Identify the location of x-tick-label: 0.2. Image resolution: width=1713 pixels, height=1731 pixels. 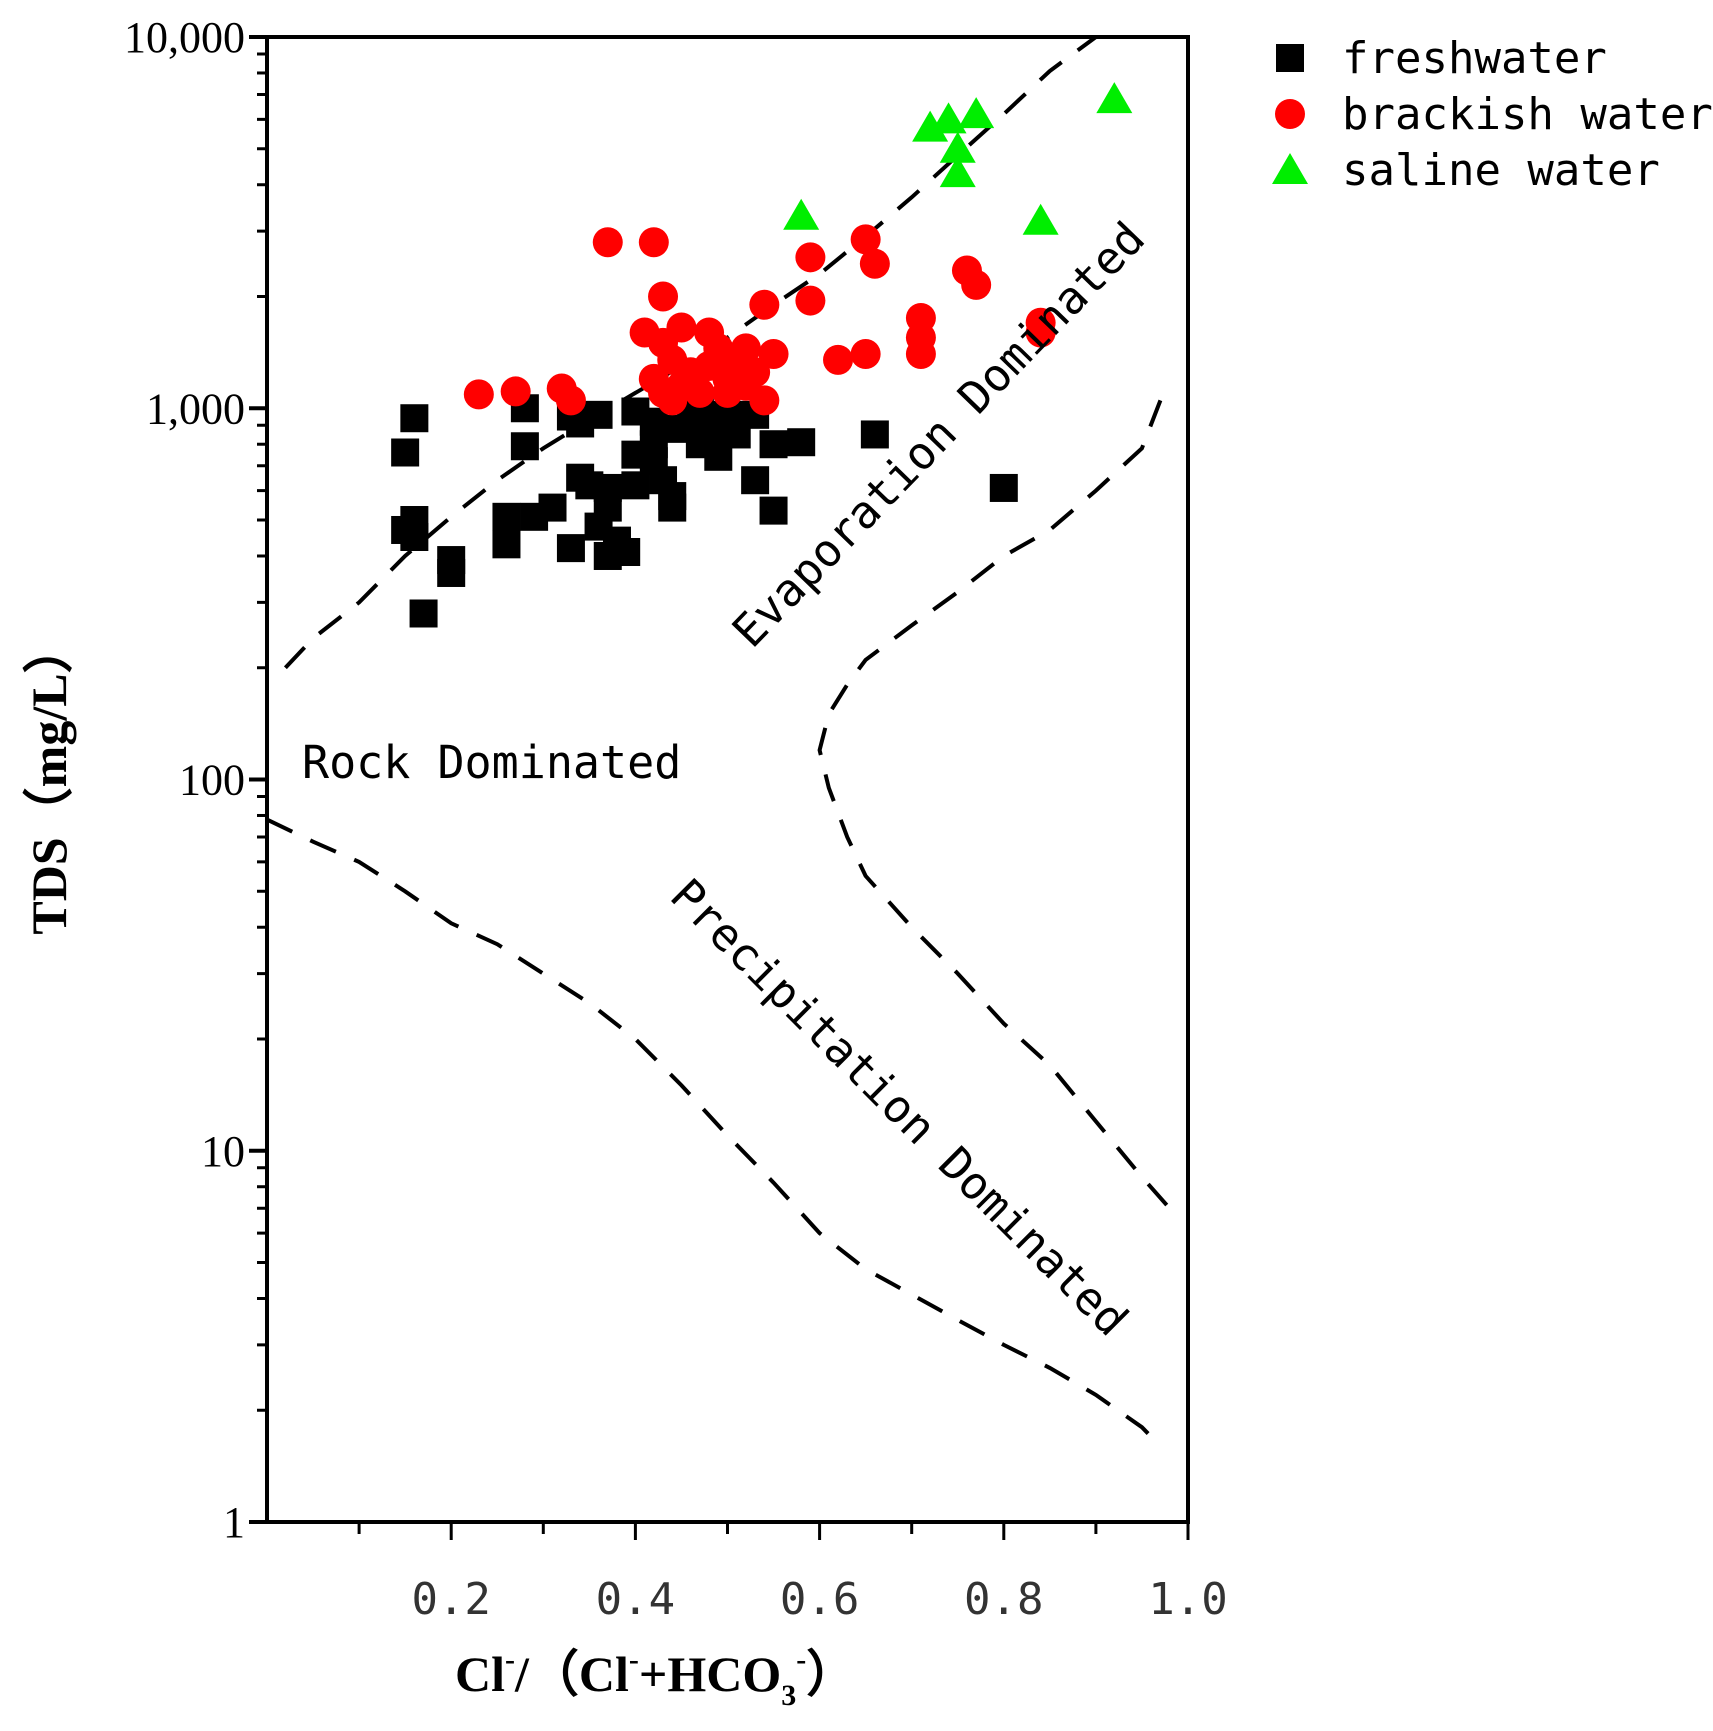
(450, 1599).